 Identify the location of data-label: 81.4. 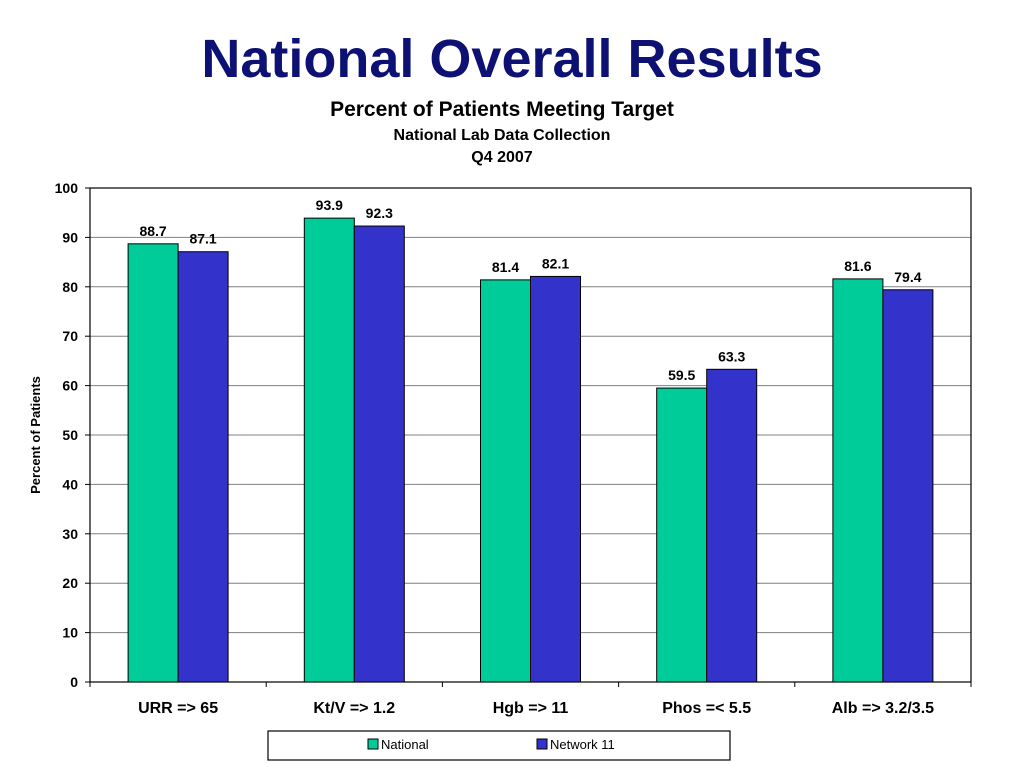
(505, 267).